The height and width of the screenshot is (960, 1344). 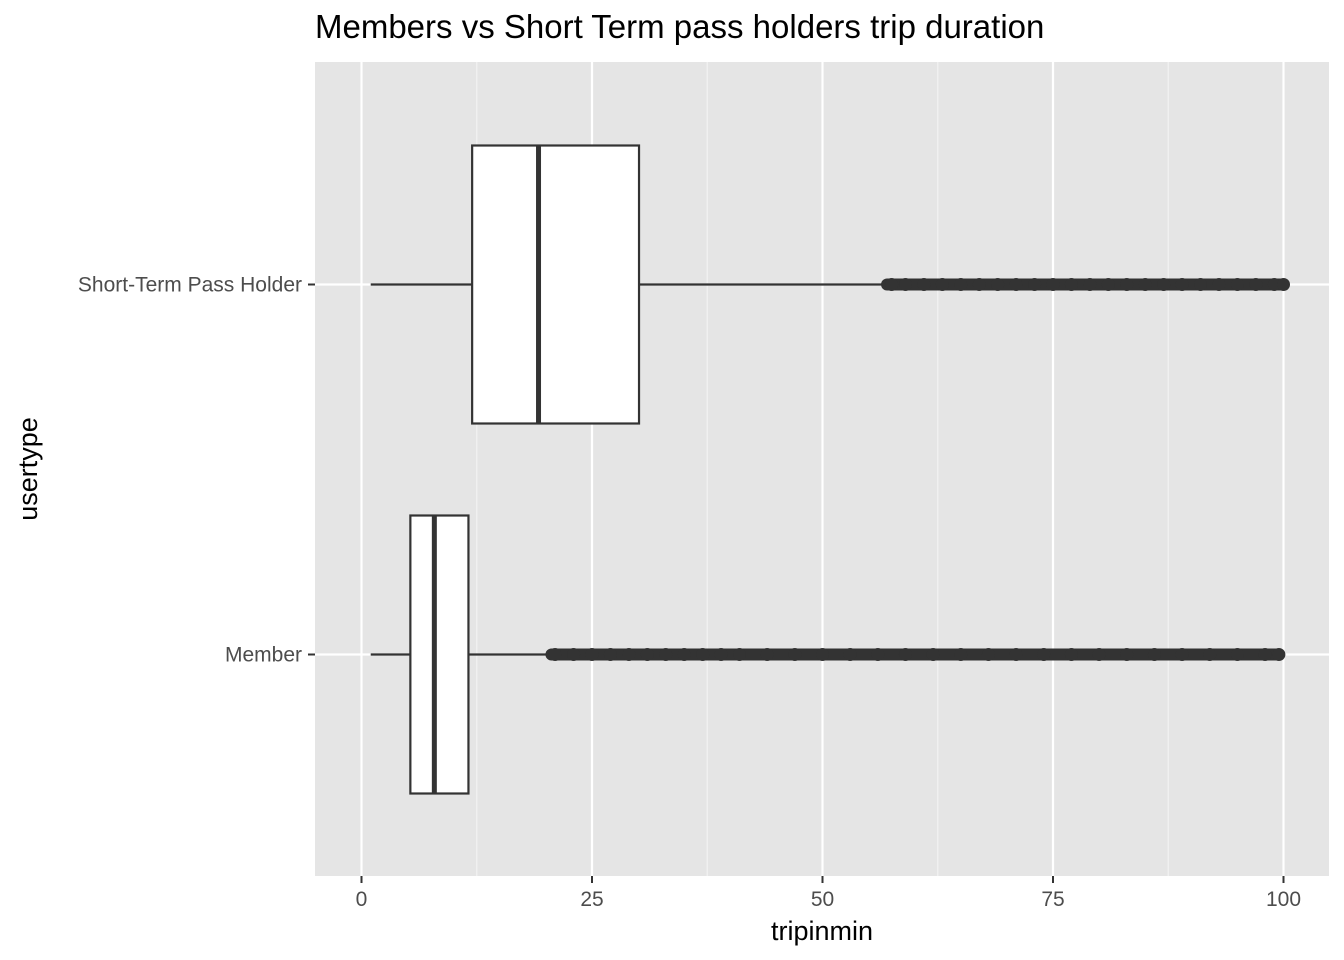 What do you see at coordinates (822, 899) in the screenshot?
I see `x-tick-label: 50` at bounding box center [822, 899].